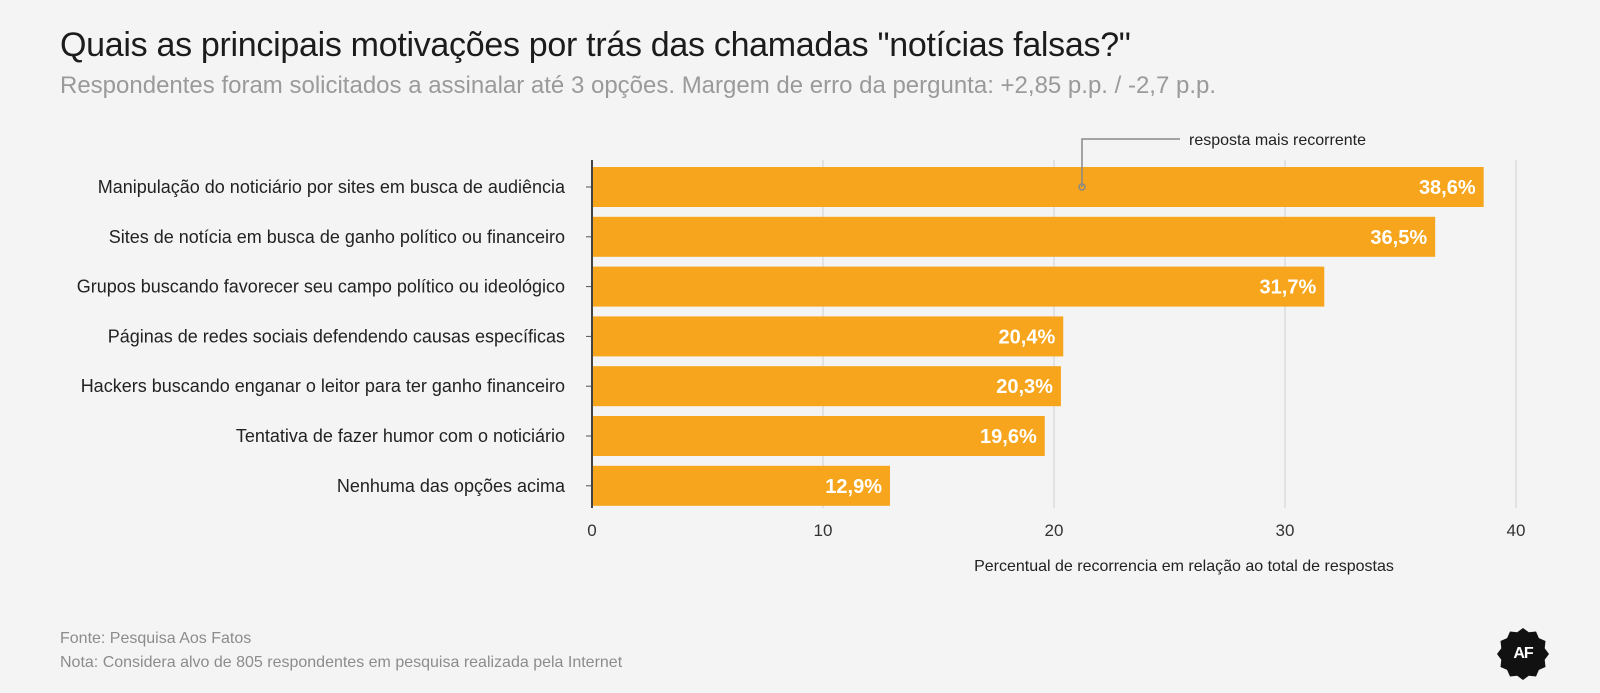 Image resolution: width=1600 pixels, height=693 pixels. What do you see at coordinates (1130, 162) in the screenshot?
I see `annotation-leader` at bounding box center [1130, 162].